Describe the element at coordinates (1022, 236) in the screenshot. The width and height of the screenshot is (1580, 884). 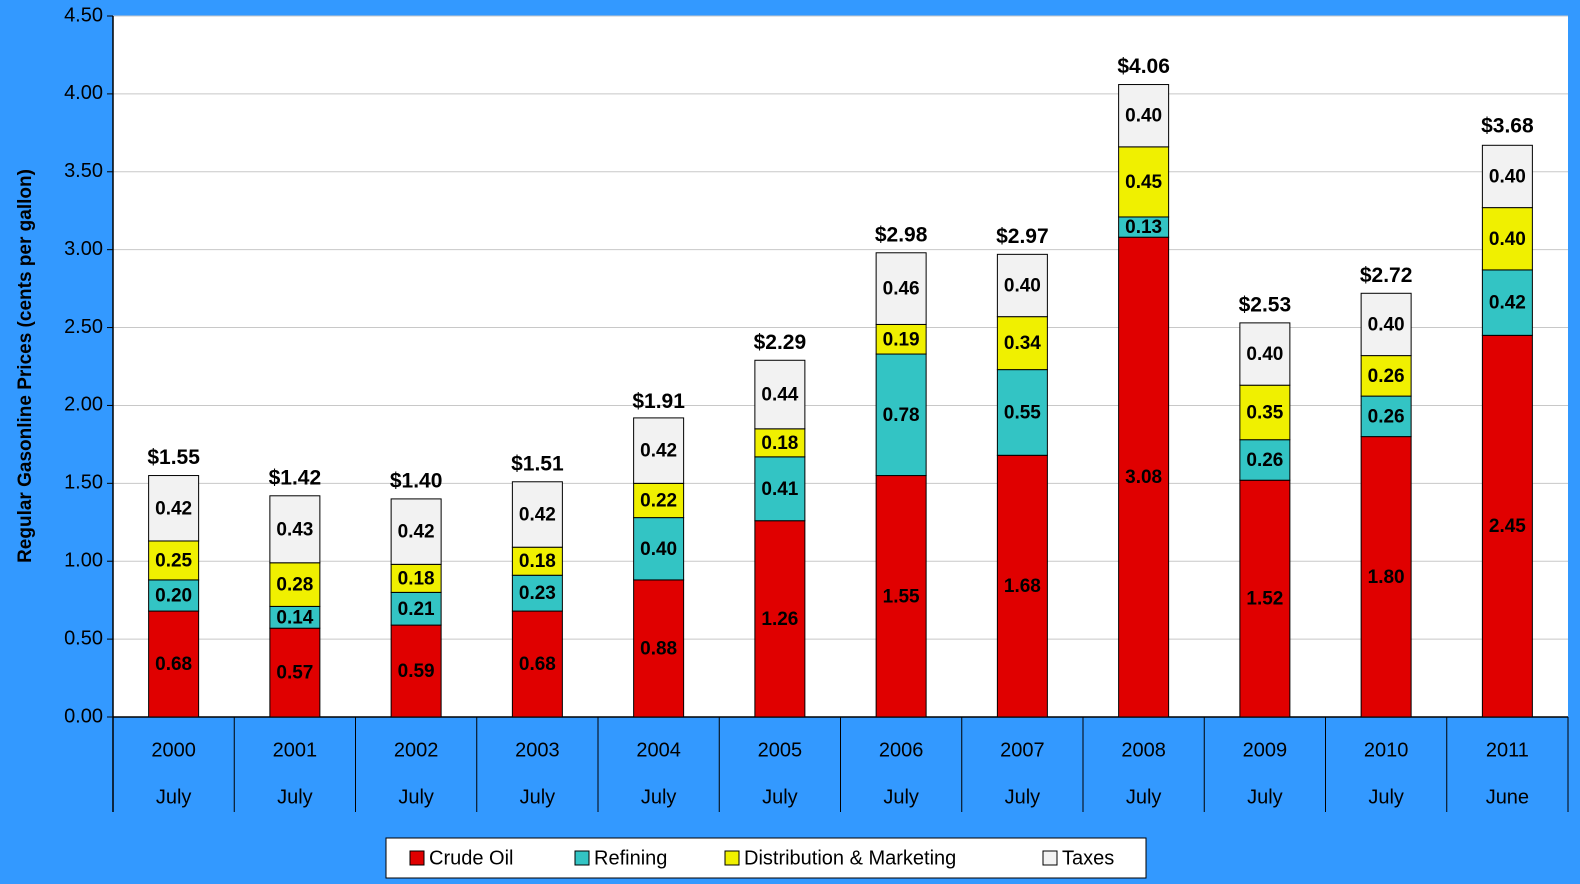
I see `total-label: $2.97` at that location.